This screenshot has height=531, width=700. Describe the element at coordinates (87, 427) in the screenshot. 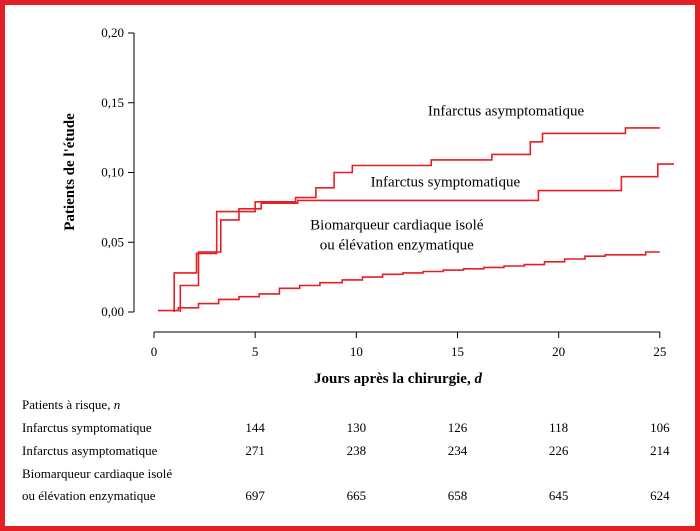

I see `risk-row-label: Infarctus symptomatique` at that location.